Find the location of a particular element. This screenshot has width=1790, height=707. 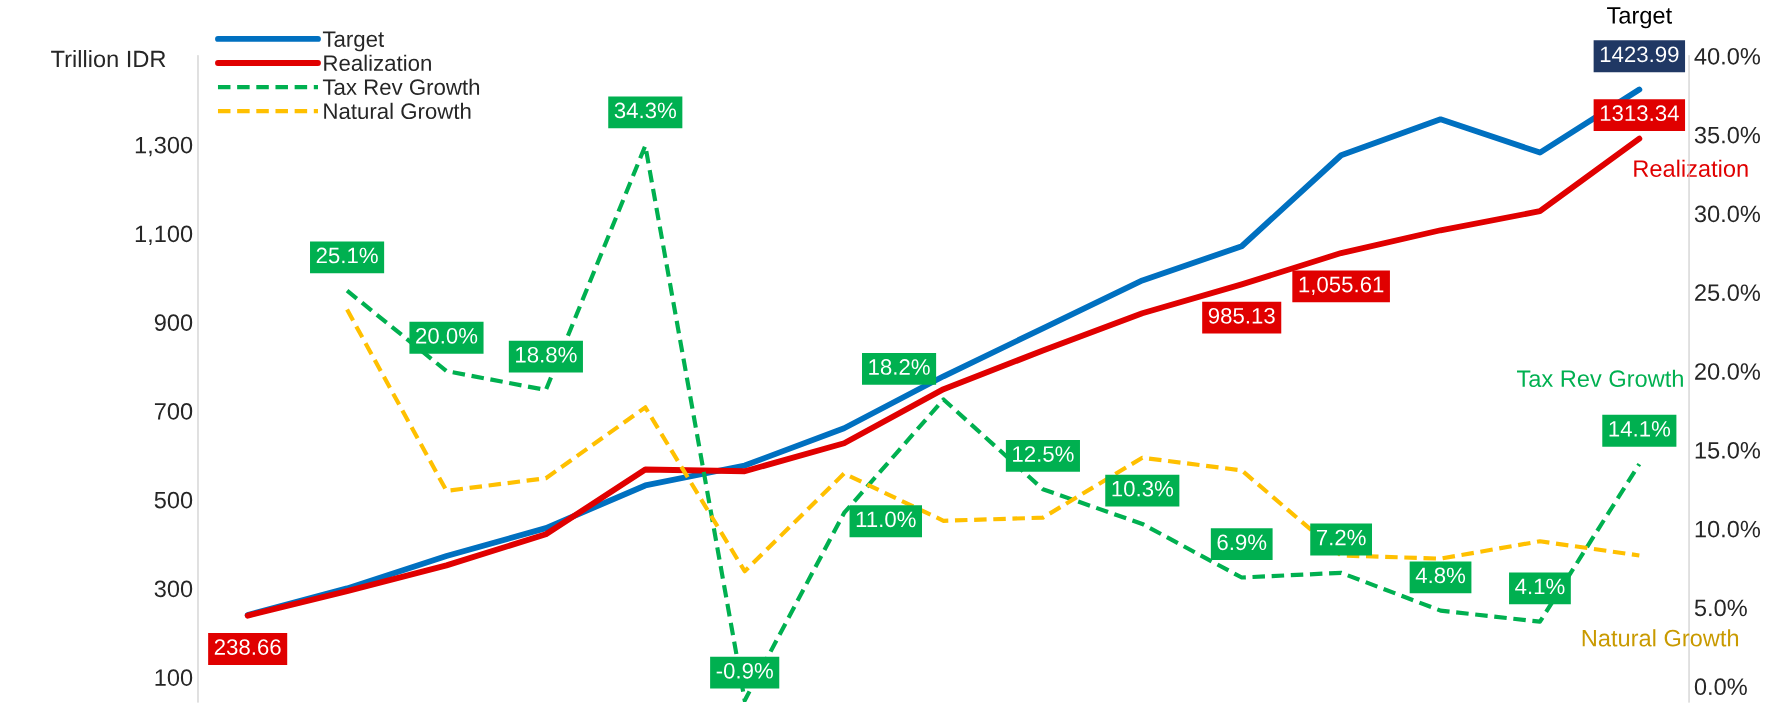

data-label: 6.9% is located at coordinates (1242, 542).